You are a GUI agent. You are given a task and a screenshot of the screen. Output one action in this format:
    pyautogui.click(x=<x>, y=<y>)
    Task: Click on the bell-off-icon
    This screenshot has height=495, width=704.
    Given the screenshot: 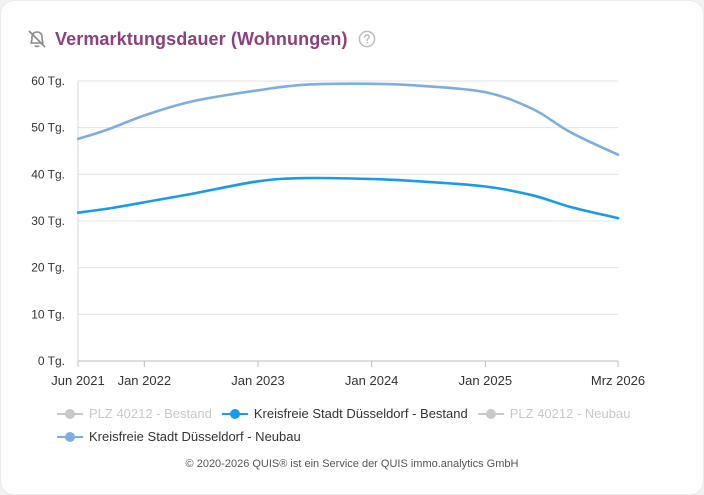 What is the action you would take?
    pyautogui.click(x=37, y=39)
    